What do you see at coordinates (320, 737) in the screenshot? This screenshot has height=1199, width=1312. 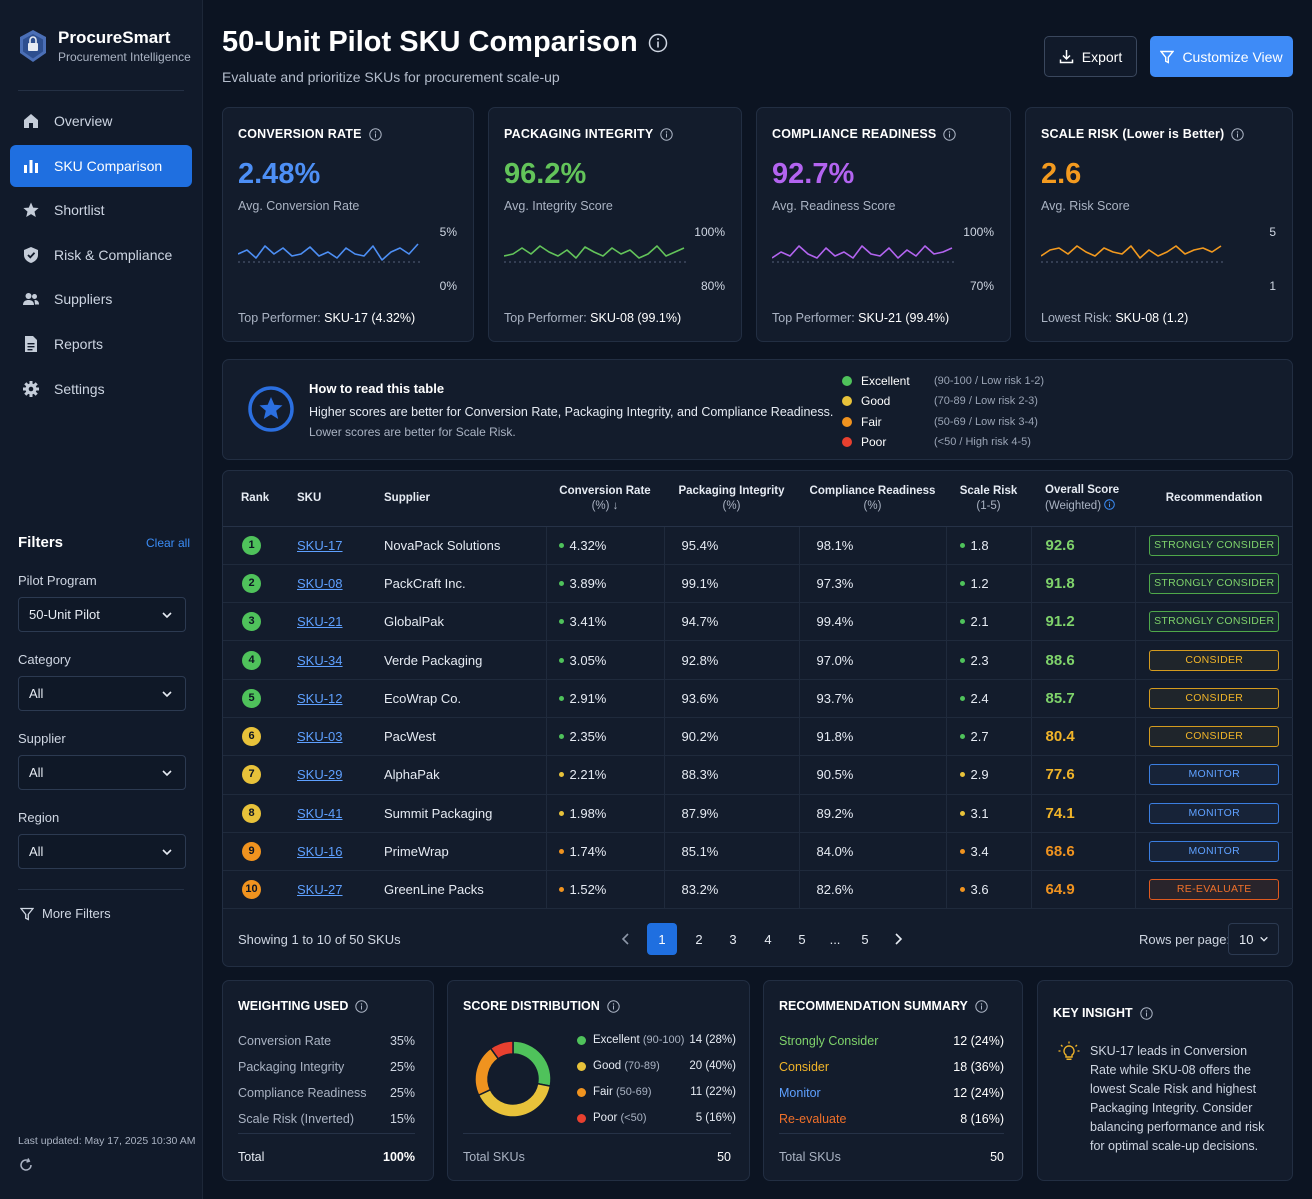 I see `sku-link: SKU-03` at bounding box center [320, 737].